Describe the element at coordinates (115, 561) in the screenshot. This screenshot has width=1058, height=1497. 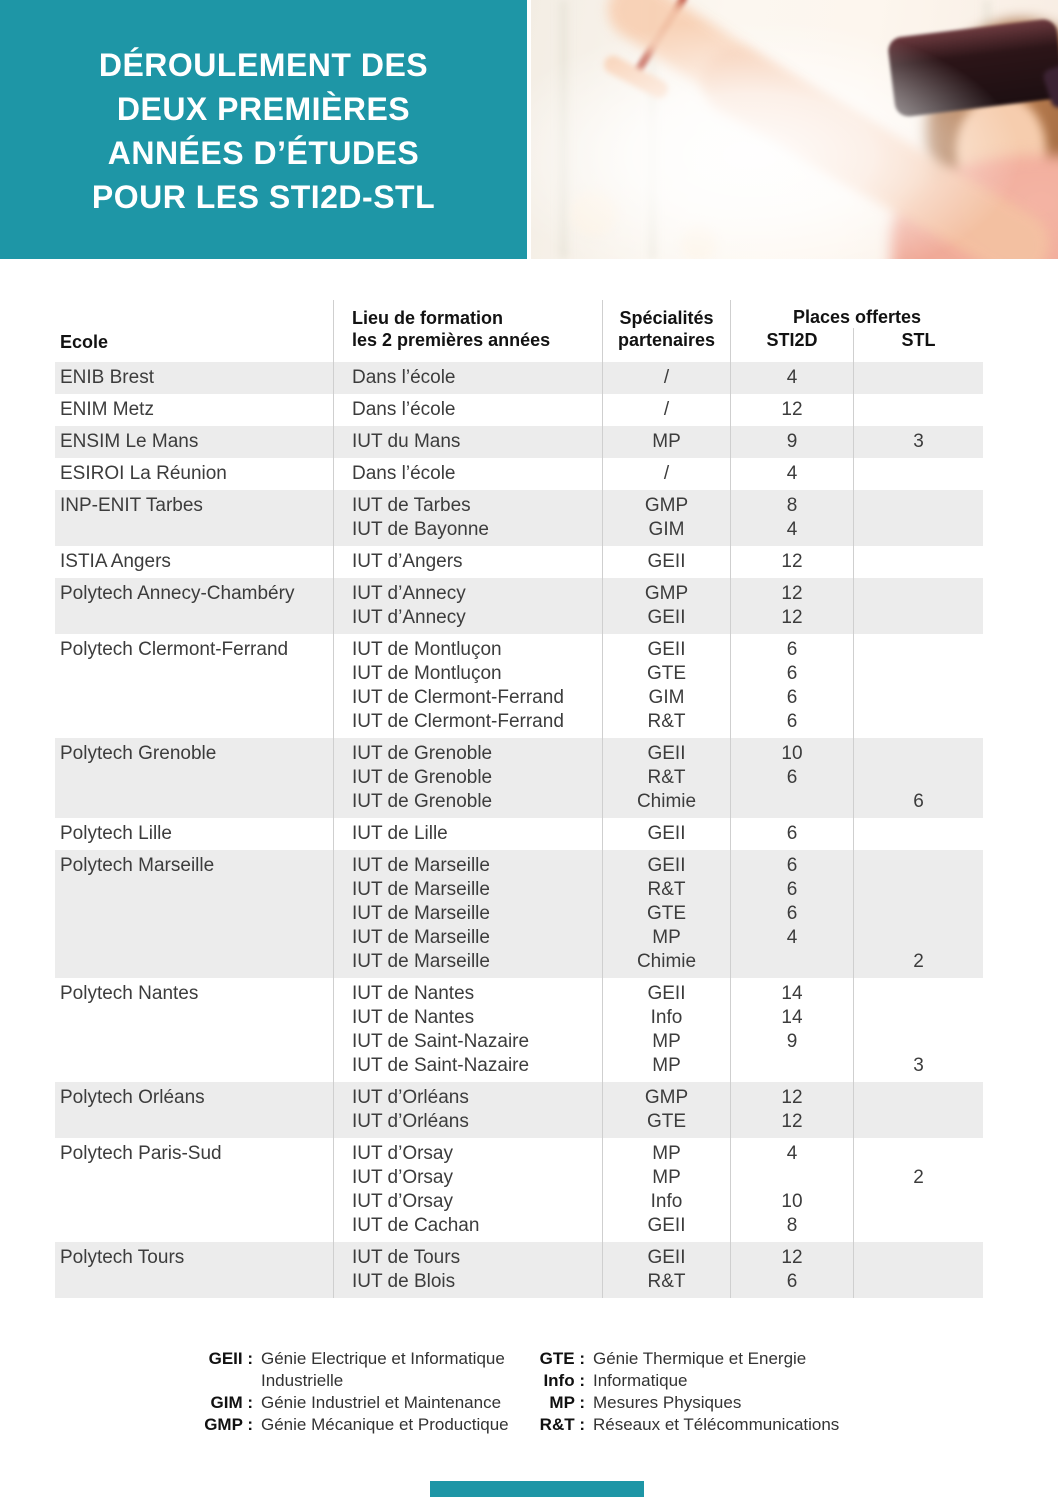
I see `ecole-label: ISTIA Angers` at that location.